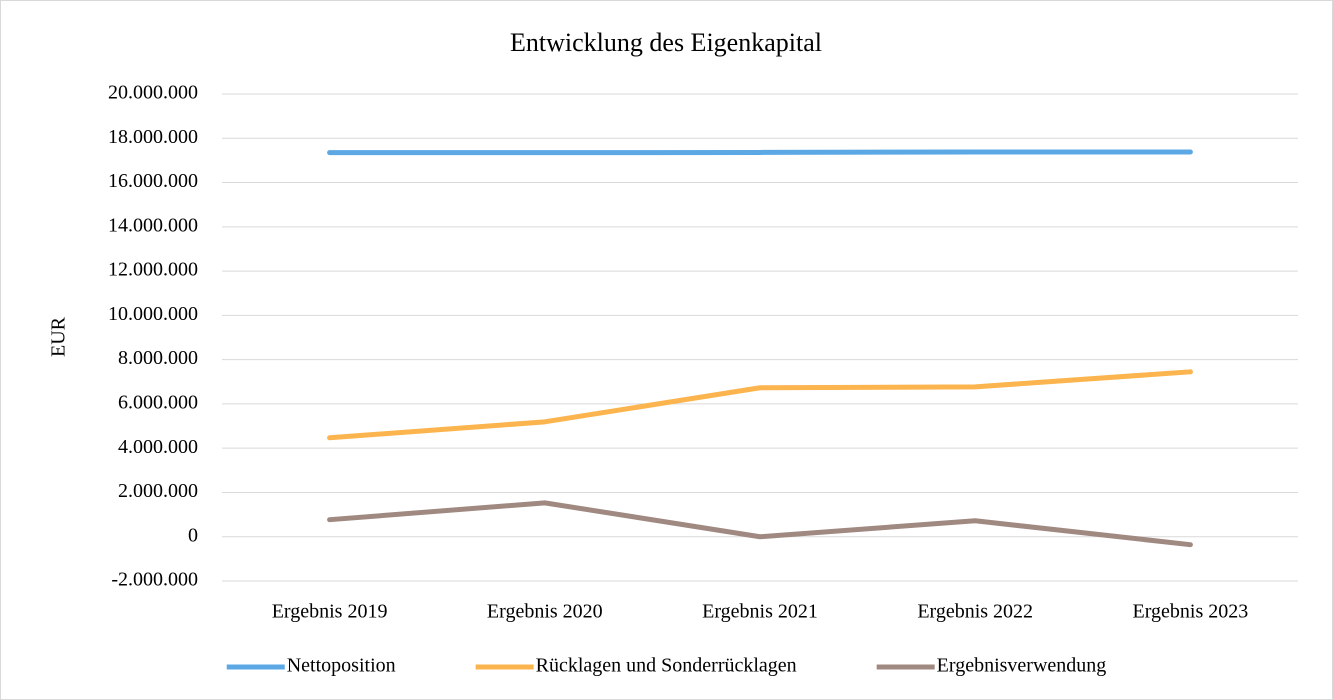 The height and width of the screenshot is (700, 1333). I want to click on y-tick-label: 12.000.000, so click(153, 270).